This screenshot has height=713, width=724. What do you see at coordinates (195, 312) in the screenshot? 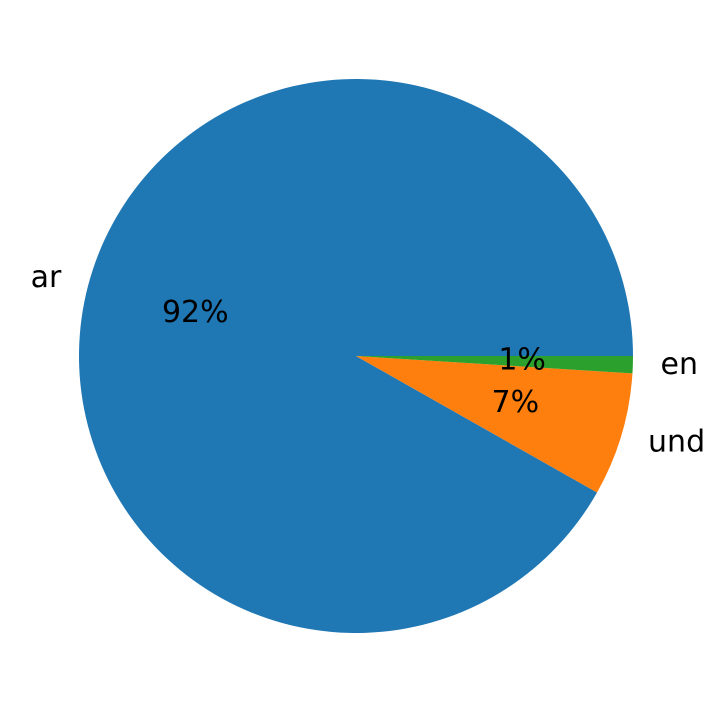
I see `pct-label-ar: 92%` at bounding box center [195, 312].